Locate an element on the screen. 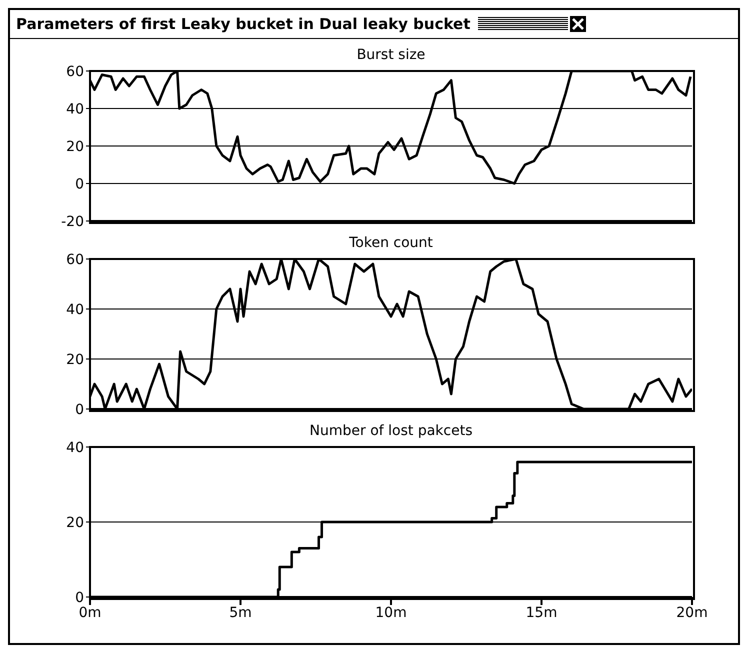  chart-title: Token count is located at coordinates (391, 244).